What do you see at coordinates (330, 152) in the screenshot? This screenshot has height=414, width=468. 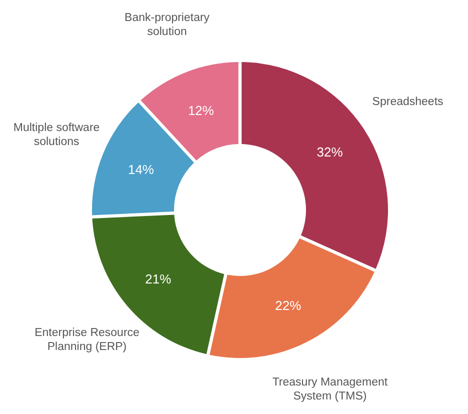 I see `data-label: 32%` at bounding box center [330, 152].